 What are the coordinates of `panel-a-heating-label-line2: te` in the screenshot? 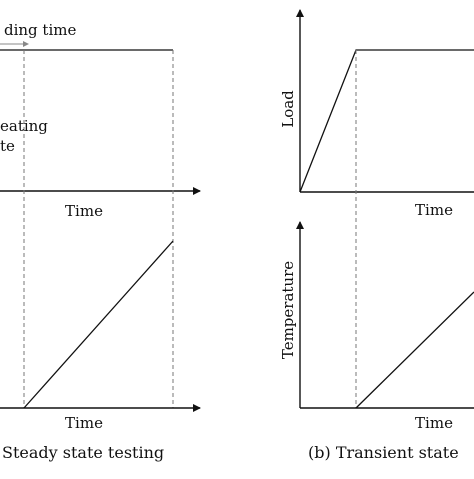 It's located at (7, 146).